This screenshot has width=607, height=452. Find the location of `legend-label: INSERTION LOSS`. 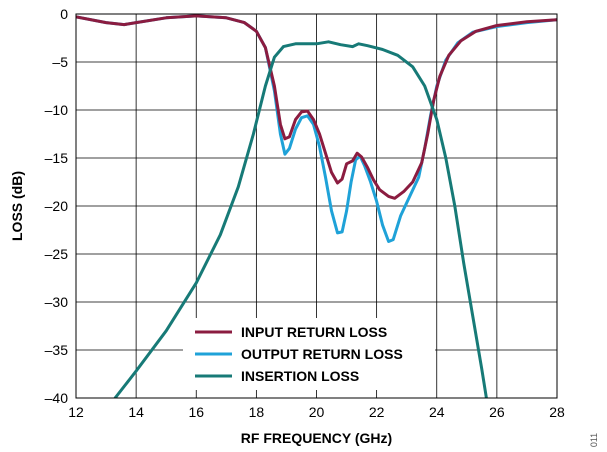

legend-label: INSERTION LOSS is located at coordinates (300, 376).